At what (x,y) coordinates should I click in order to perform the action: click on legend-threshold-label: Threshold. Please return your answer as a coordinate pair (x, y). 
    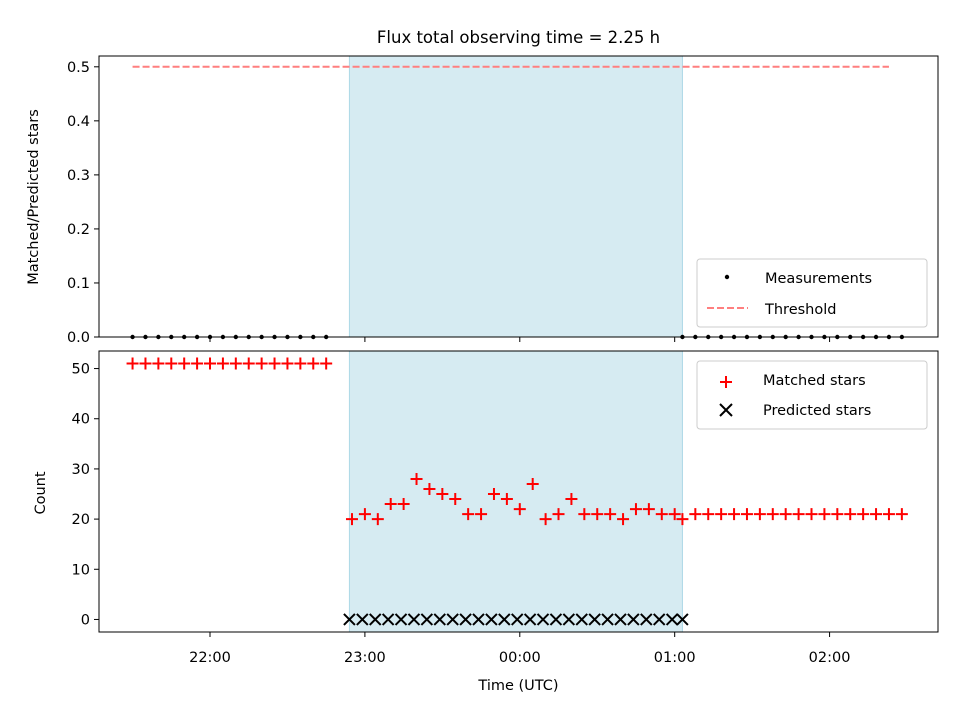
    Looking at the image, I should click on (800, 310).